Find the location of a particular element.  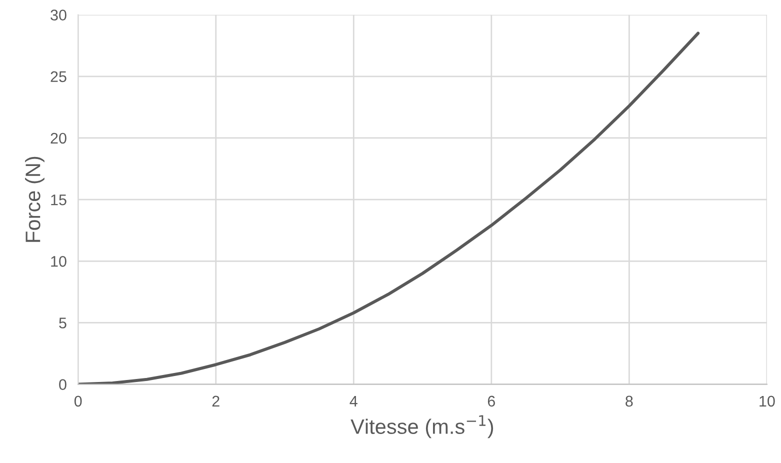

y-tick-label: 10 is located at coordinates (58, 261).